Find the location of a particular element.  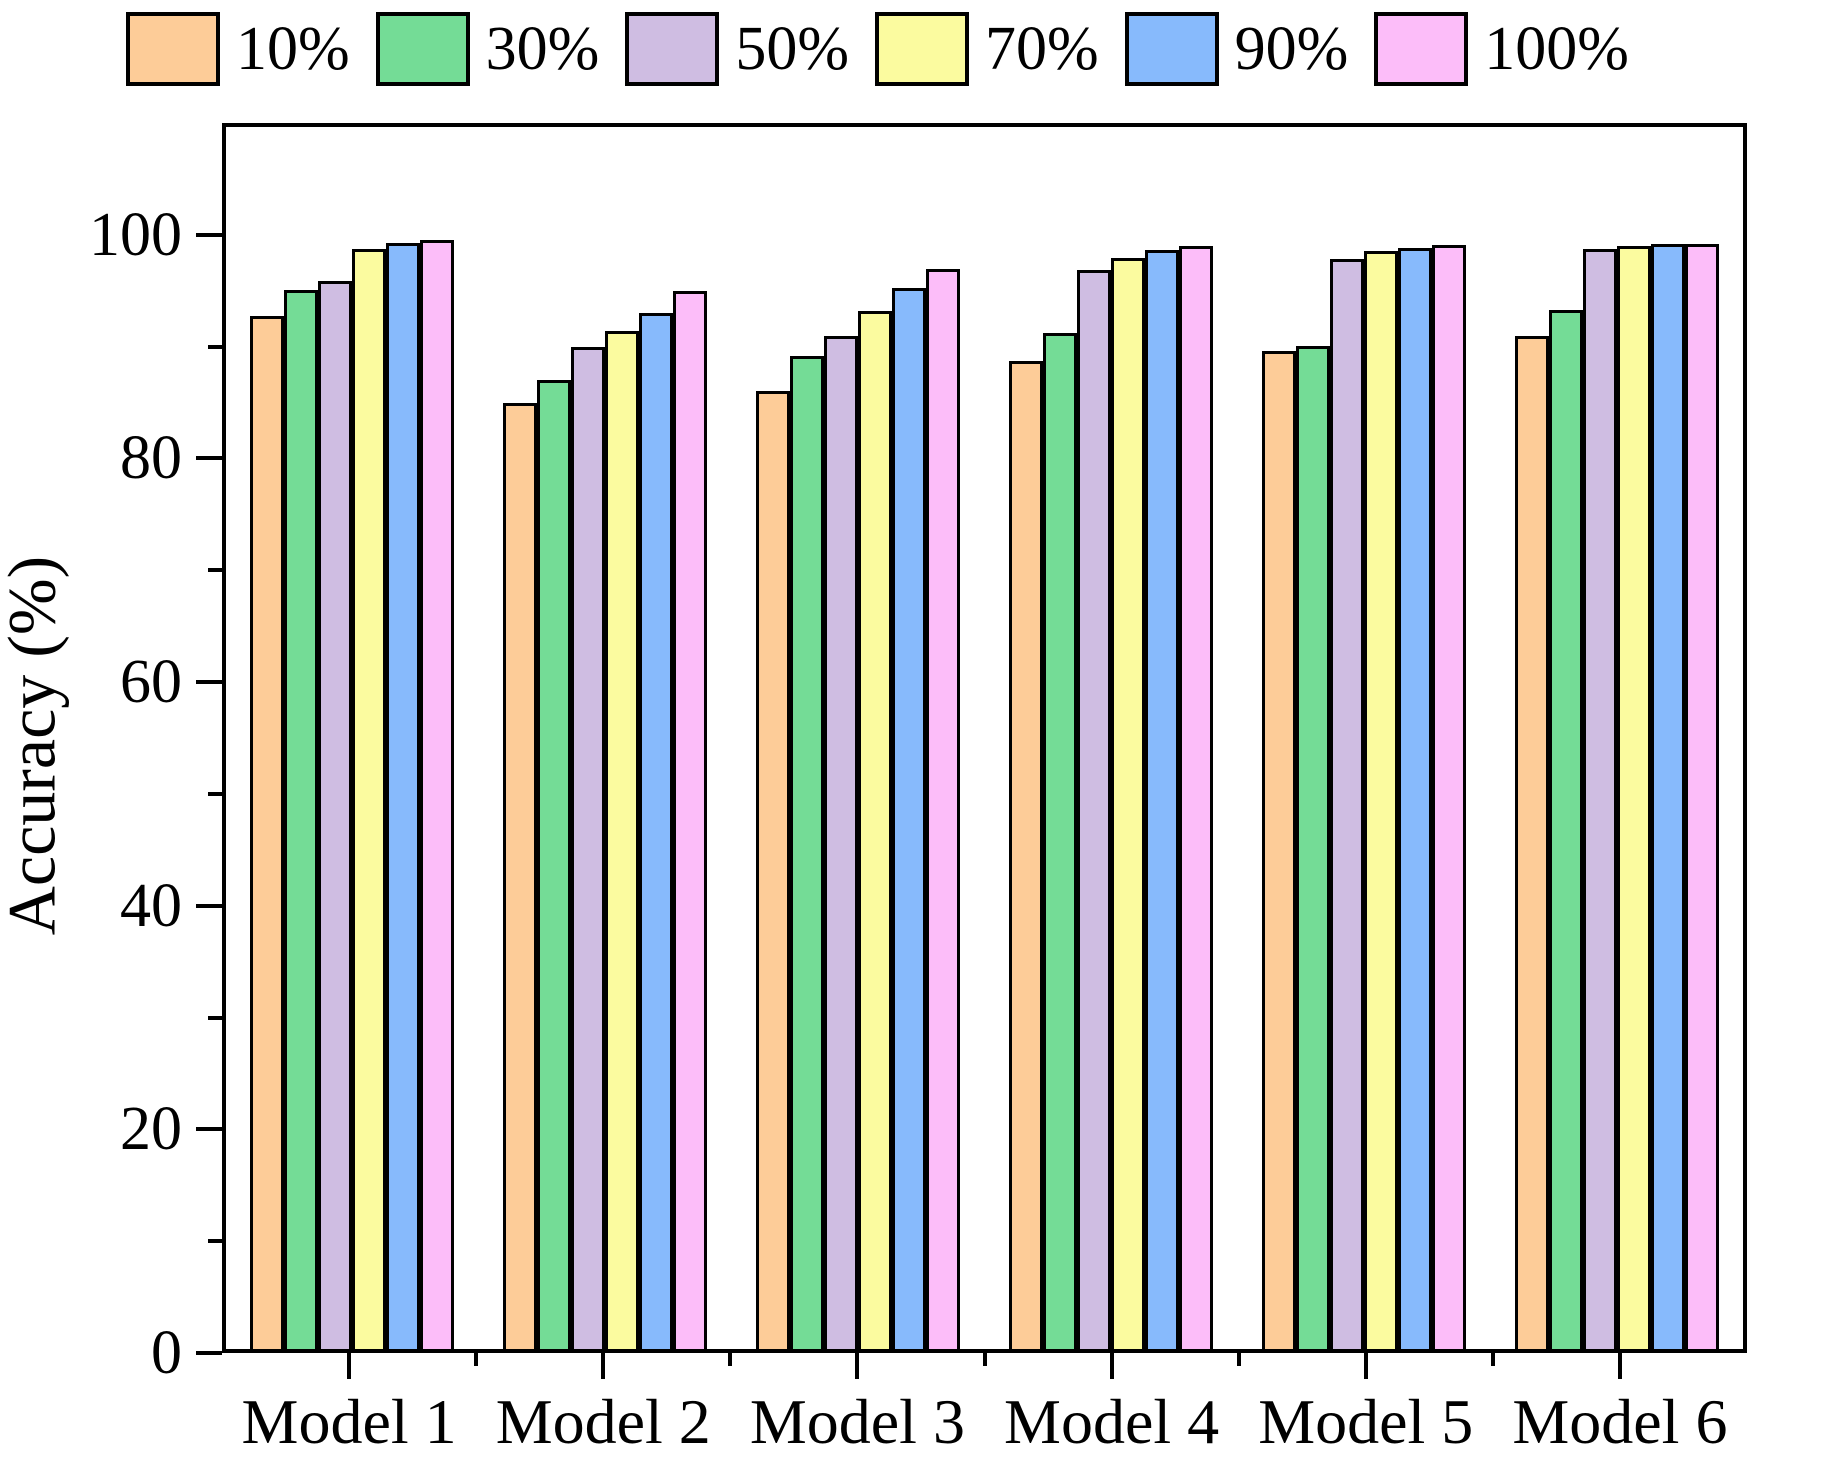

legend-label: 100% is located at coordinates (1556, 49).